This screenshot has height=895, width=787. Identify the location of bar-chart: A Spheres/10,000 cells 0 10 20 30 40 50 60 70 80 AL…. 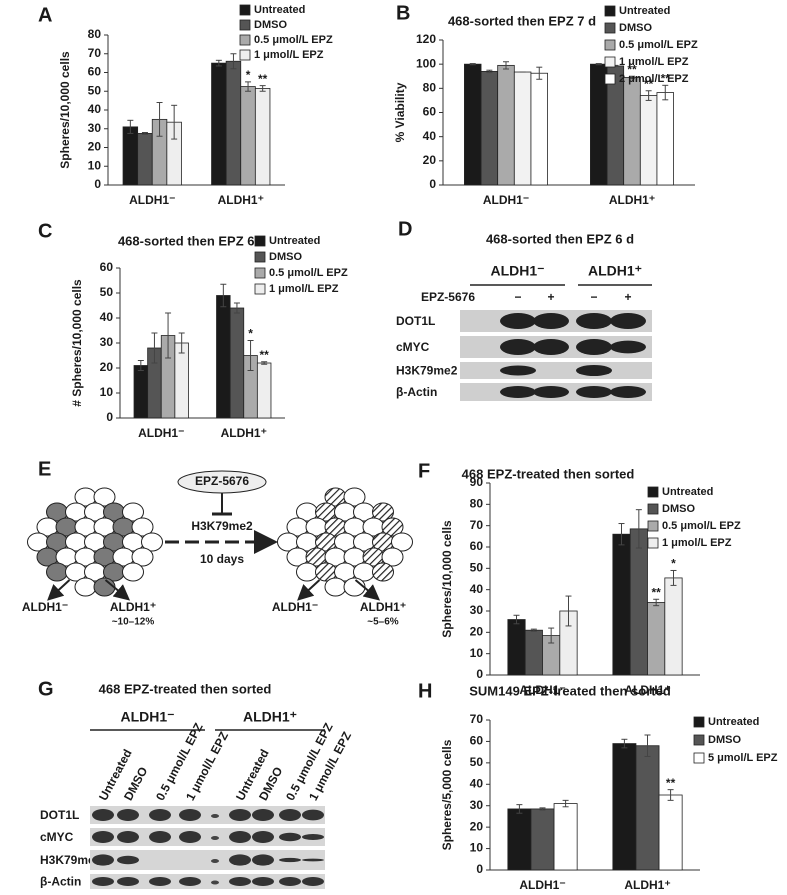
(185, 105).